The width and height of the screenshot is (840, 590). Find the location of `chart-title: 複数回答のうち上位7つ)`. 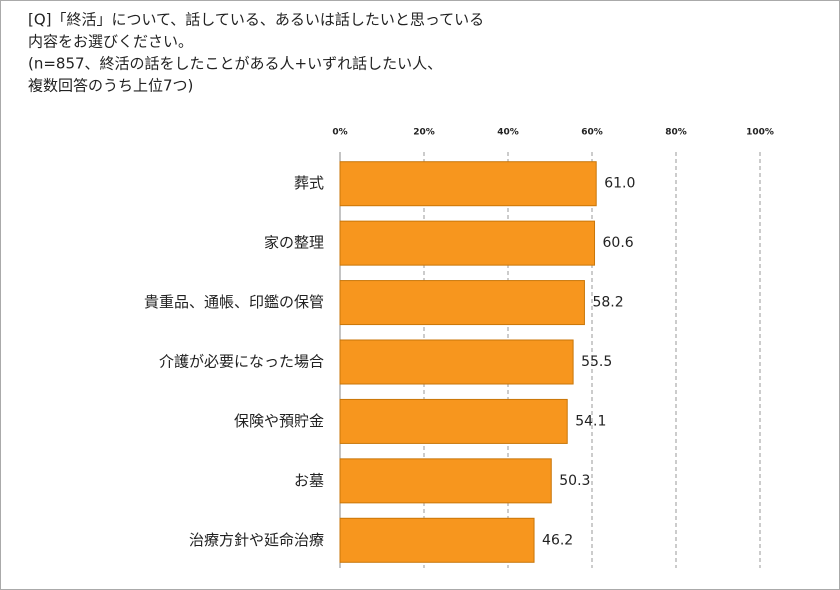

chart-title: 複数回答のうち上位7つ) is located at coordinates (110, 86).